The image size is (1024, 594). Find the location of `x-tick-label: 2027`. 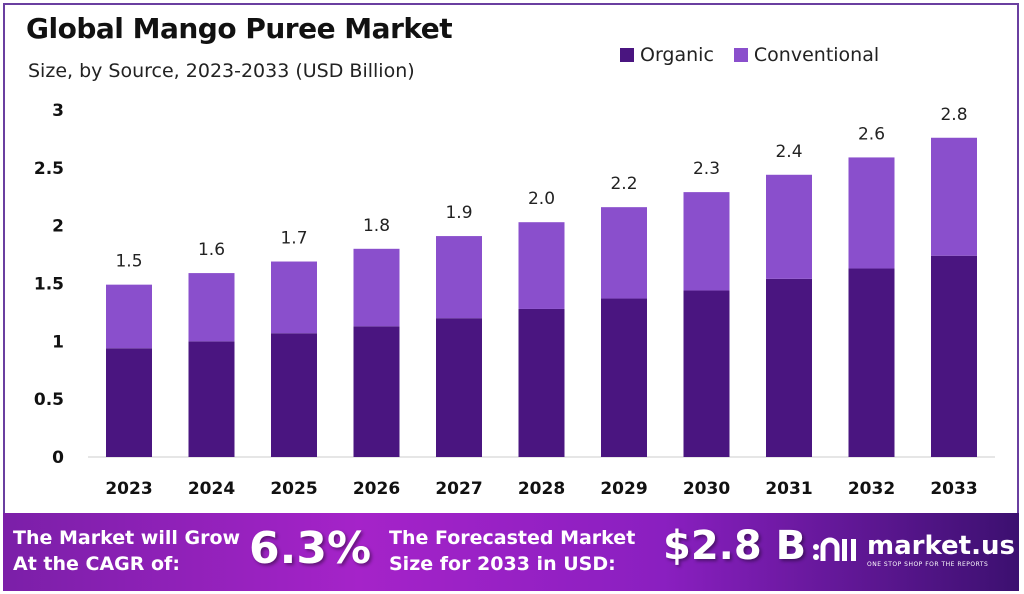

x-tick-label: 2027 is located at coordinates (458, 489).